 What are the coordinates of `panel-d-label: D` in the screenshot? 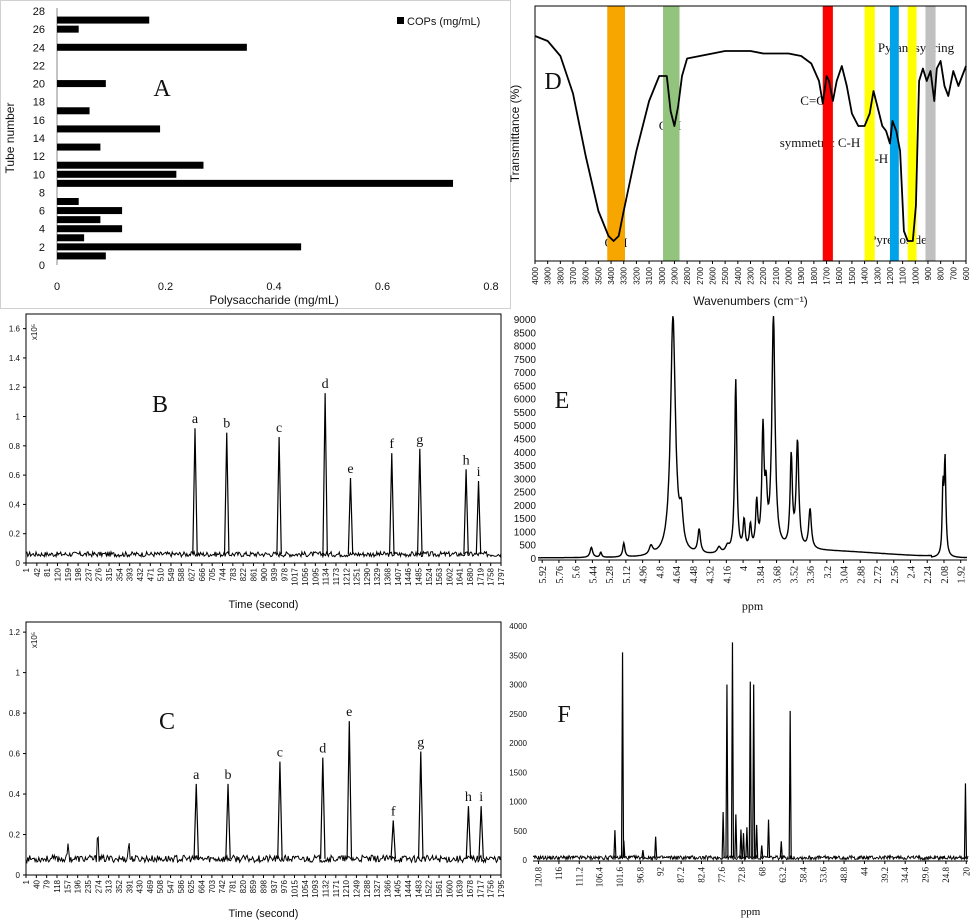 It's located at (552, 82).